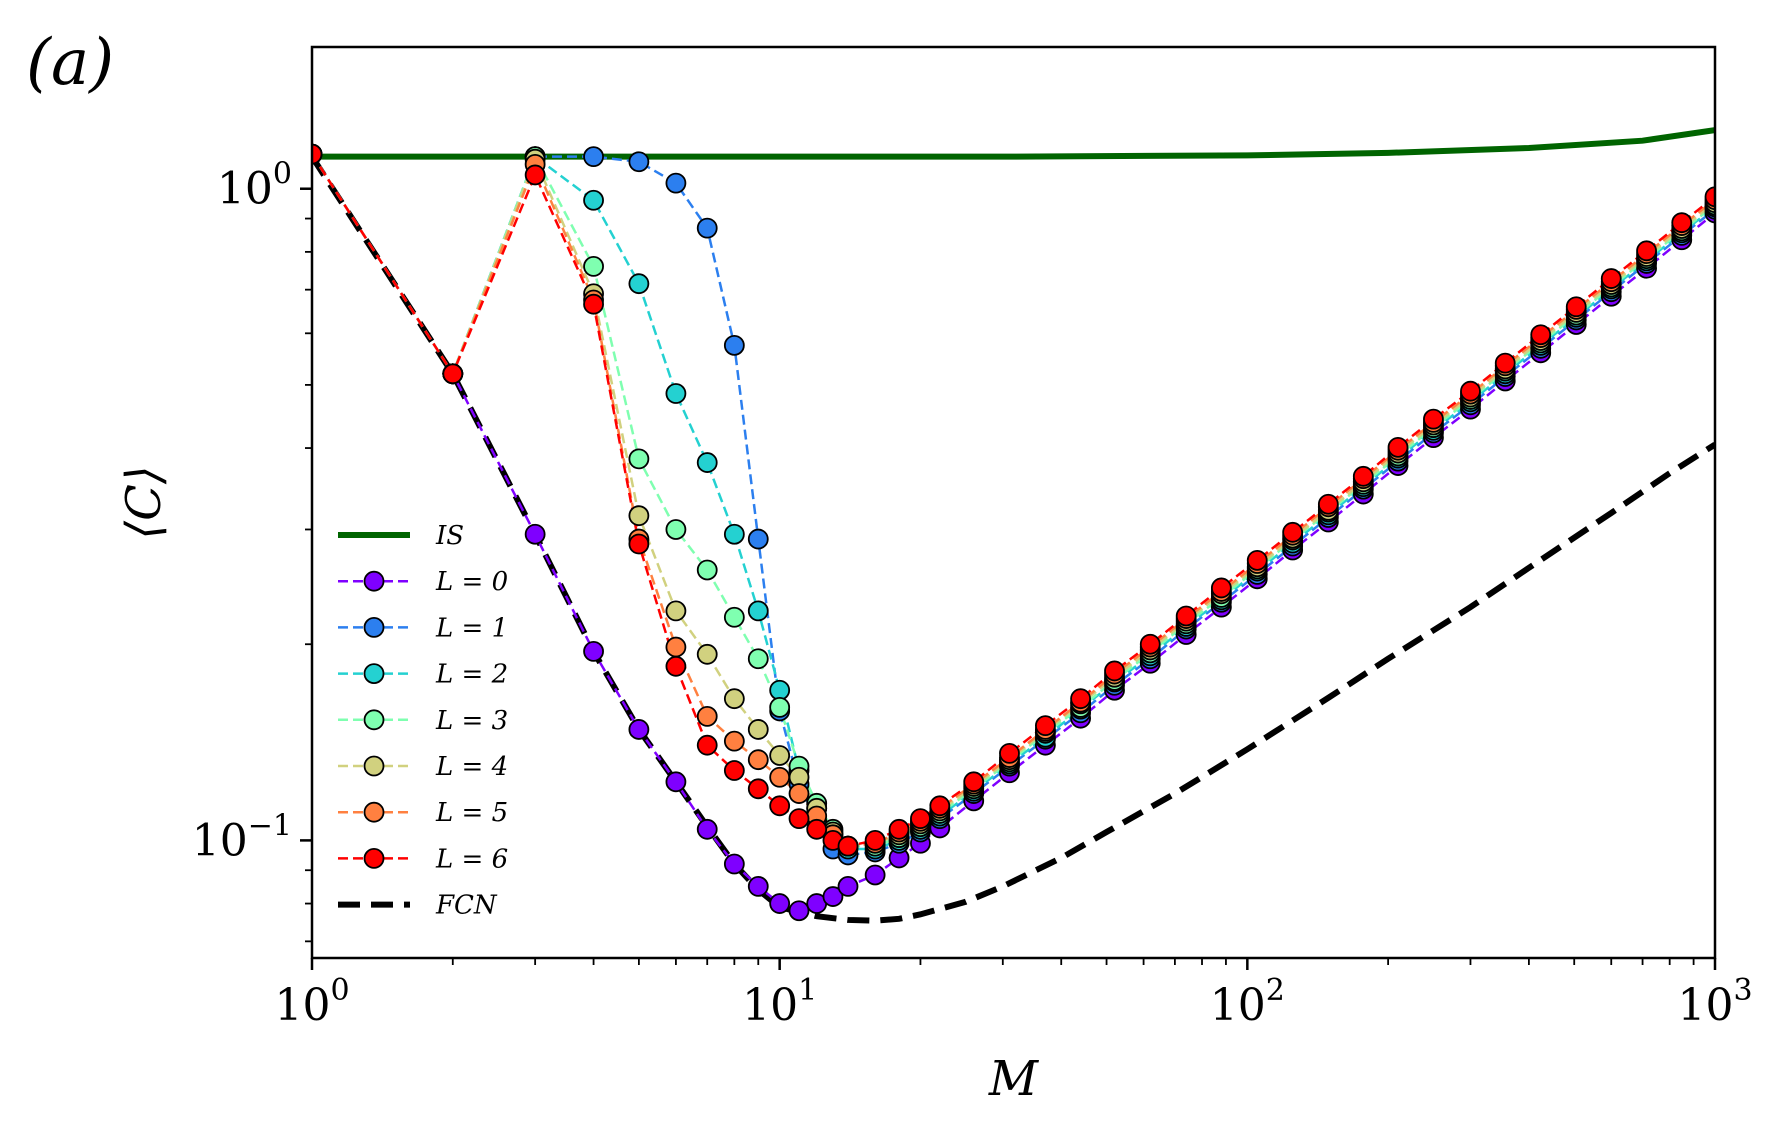 This screenshot has width=1773, height=1132. What do you see at coordinates (423, 813) in the screenshot?
I see `legend-entry: L = 5` at bounding box center [423, 813].